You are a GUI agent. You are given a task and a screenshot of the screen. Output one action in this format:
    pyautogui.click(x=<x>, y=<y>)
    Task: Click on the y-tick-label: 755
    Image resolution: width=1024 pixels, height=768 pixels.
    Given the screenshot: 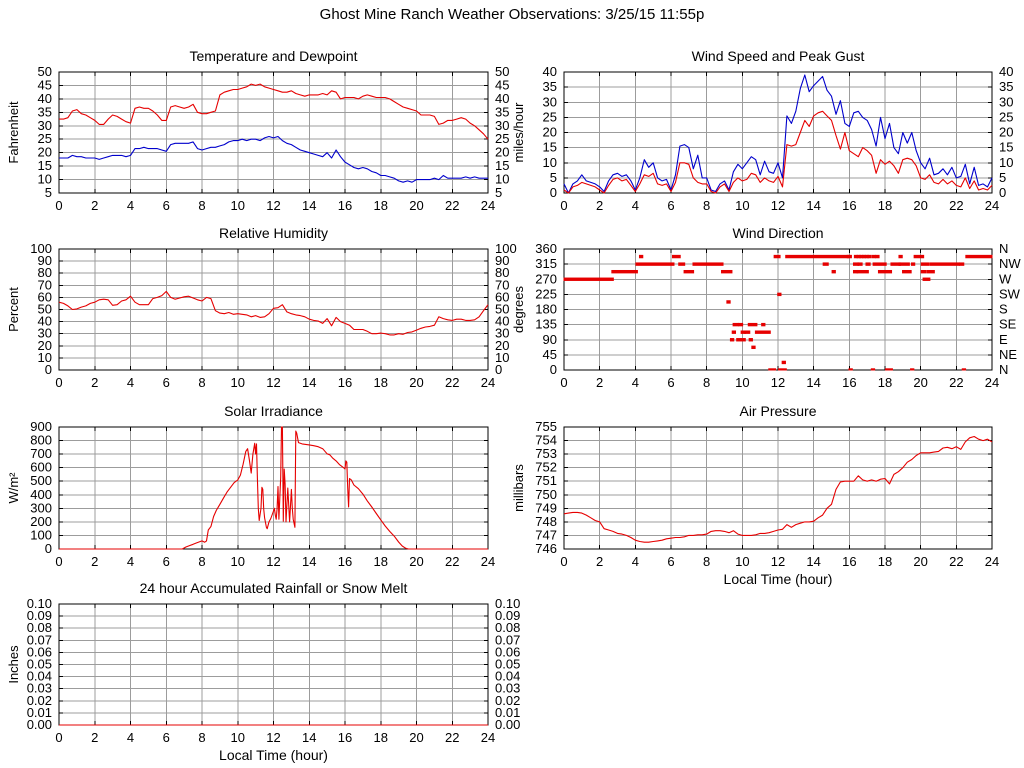 What is the action you would take?
    pyautogui.click(x=546, y=426)
    